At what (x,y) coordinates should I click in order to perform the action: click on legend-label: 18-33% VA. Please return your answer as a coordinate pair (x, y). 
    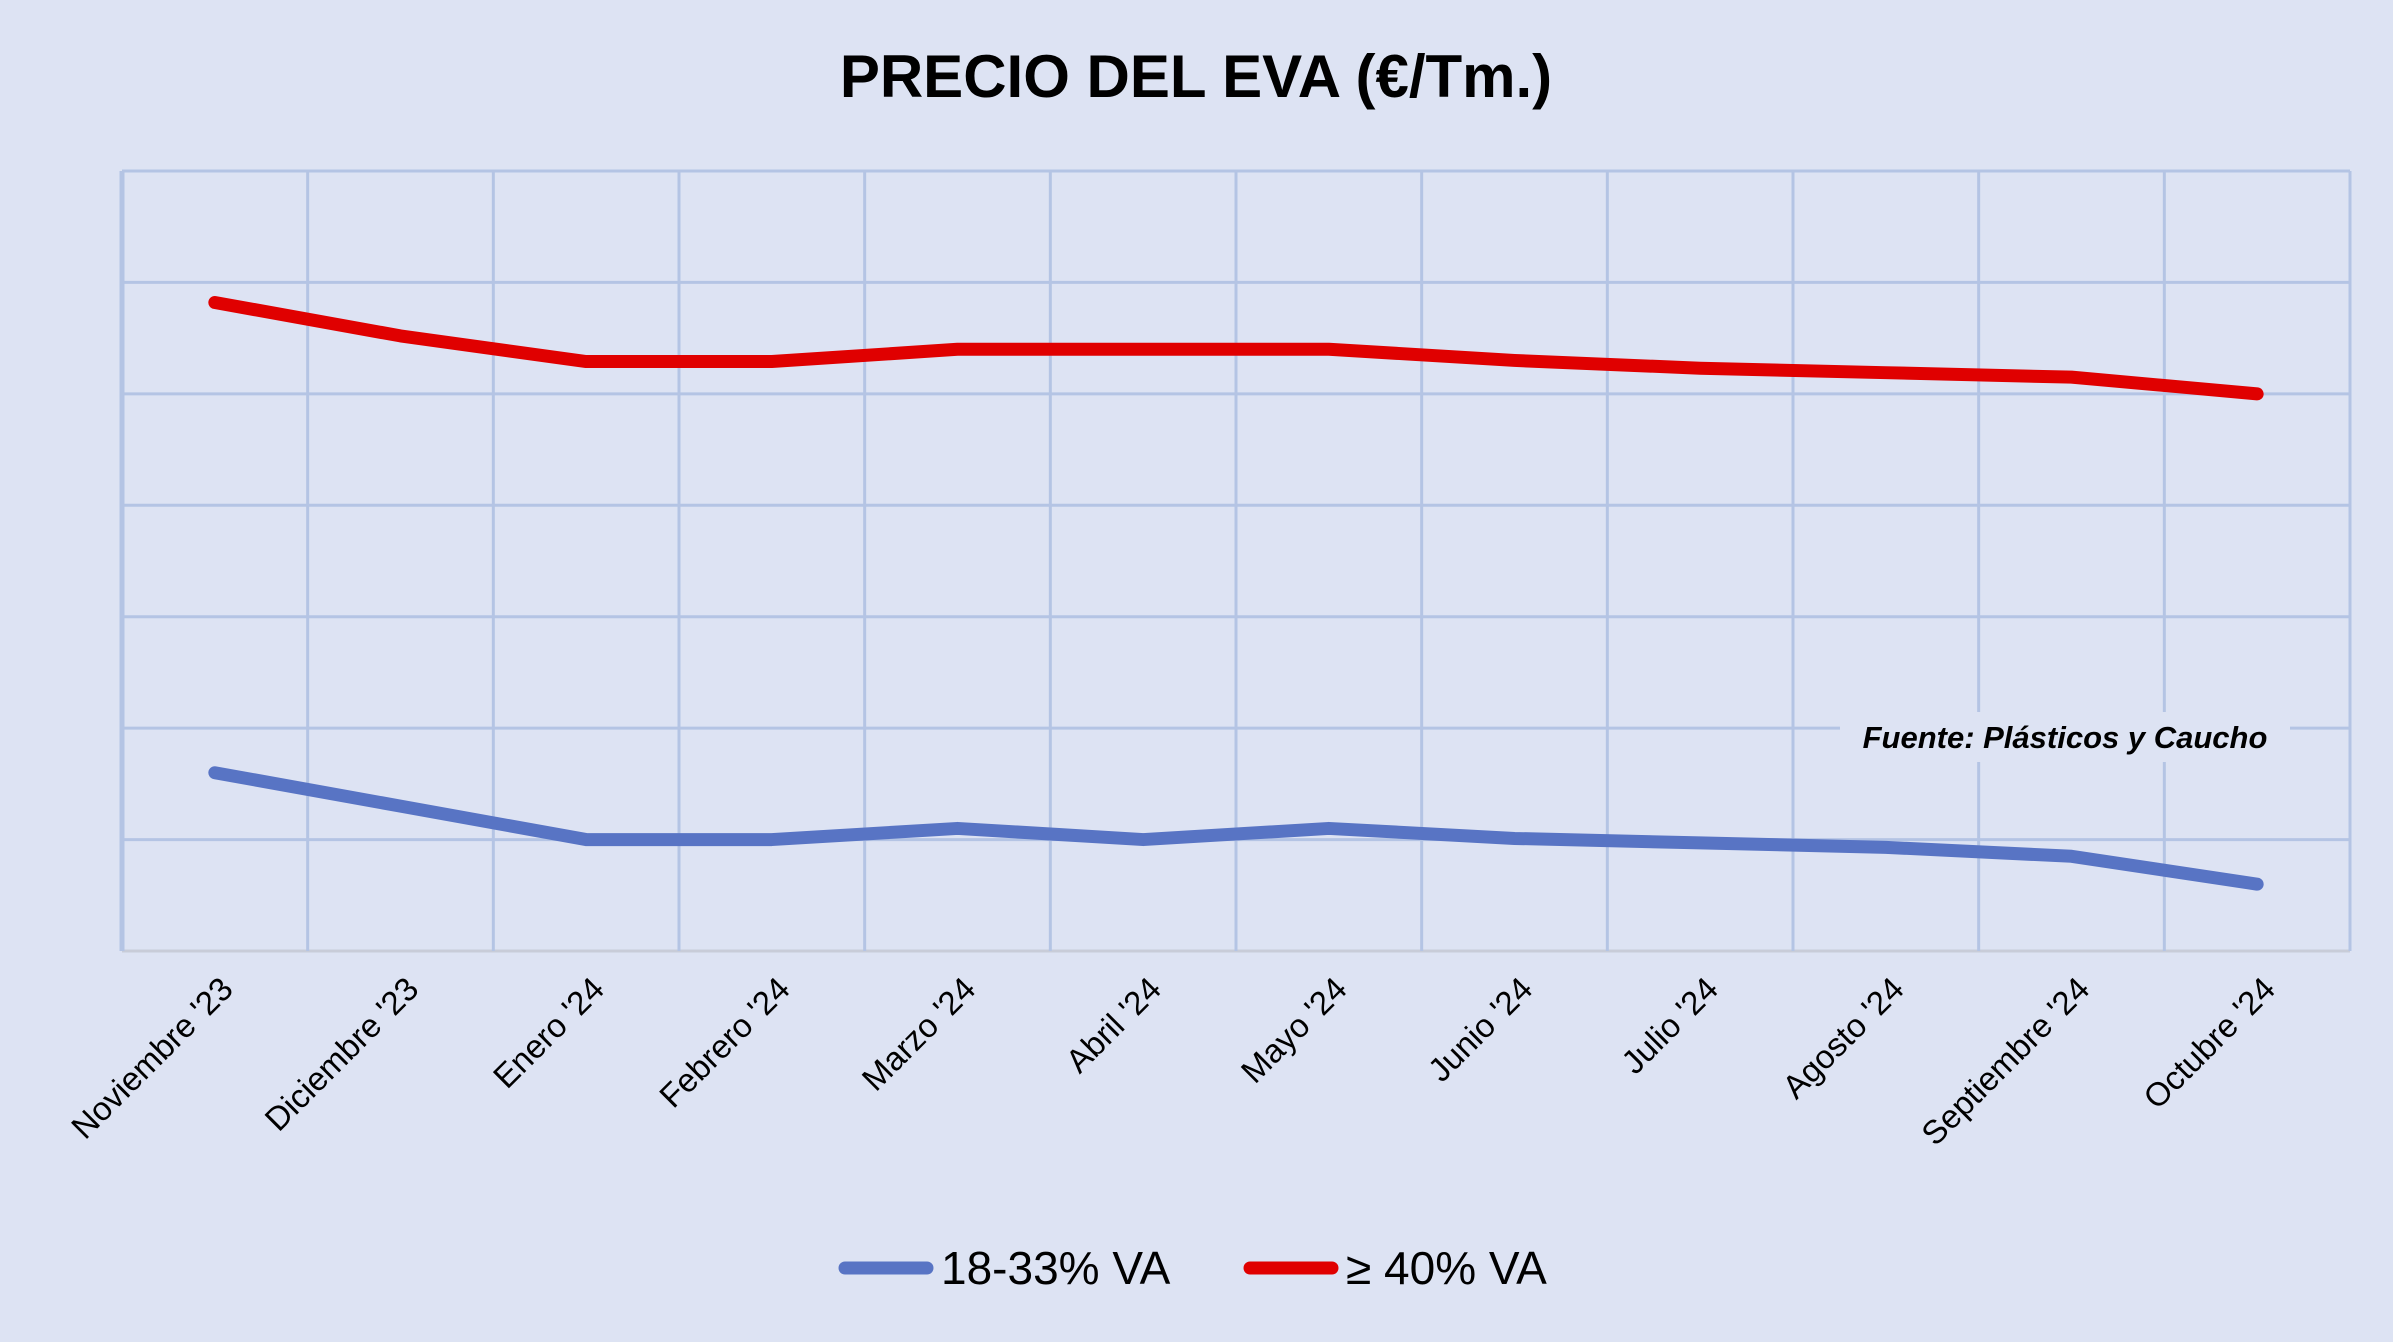
    Looking at the image, I should click on (1056, 1268).